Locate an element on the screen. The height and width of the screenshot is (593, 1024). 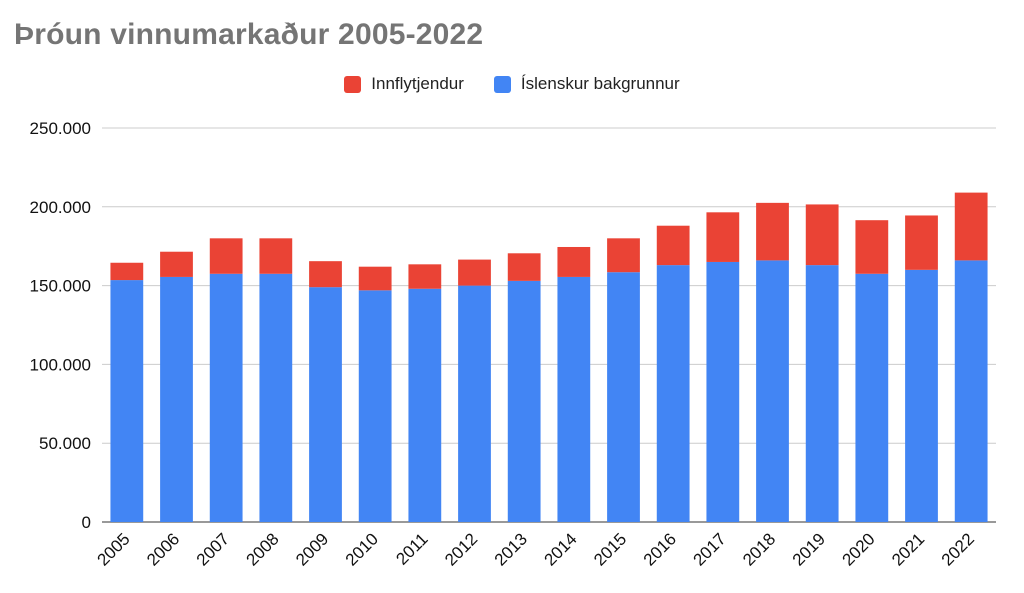
bar-islenskur-2015 is located at coordinates (623, 397).